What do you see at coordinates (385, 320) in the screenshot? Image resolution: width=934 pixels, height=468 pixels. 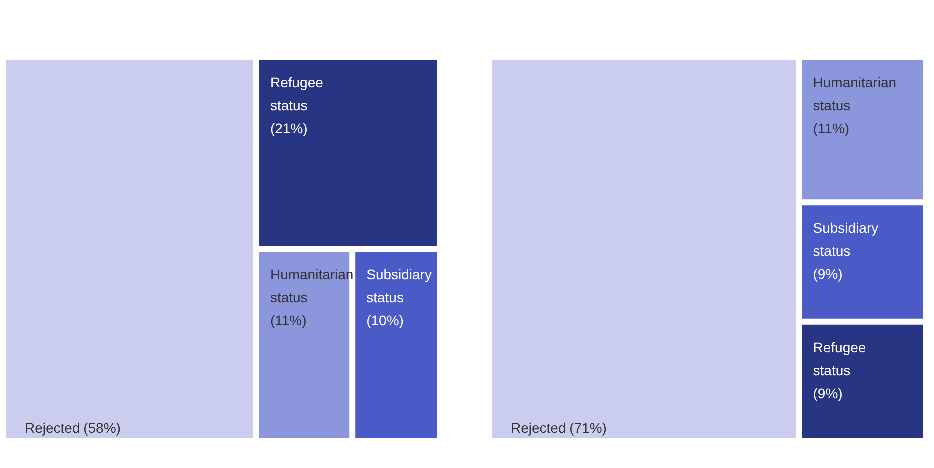 I see `data-label: (10%)` at bounding box center [385, 320].